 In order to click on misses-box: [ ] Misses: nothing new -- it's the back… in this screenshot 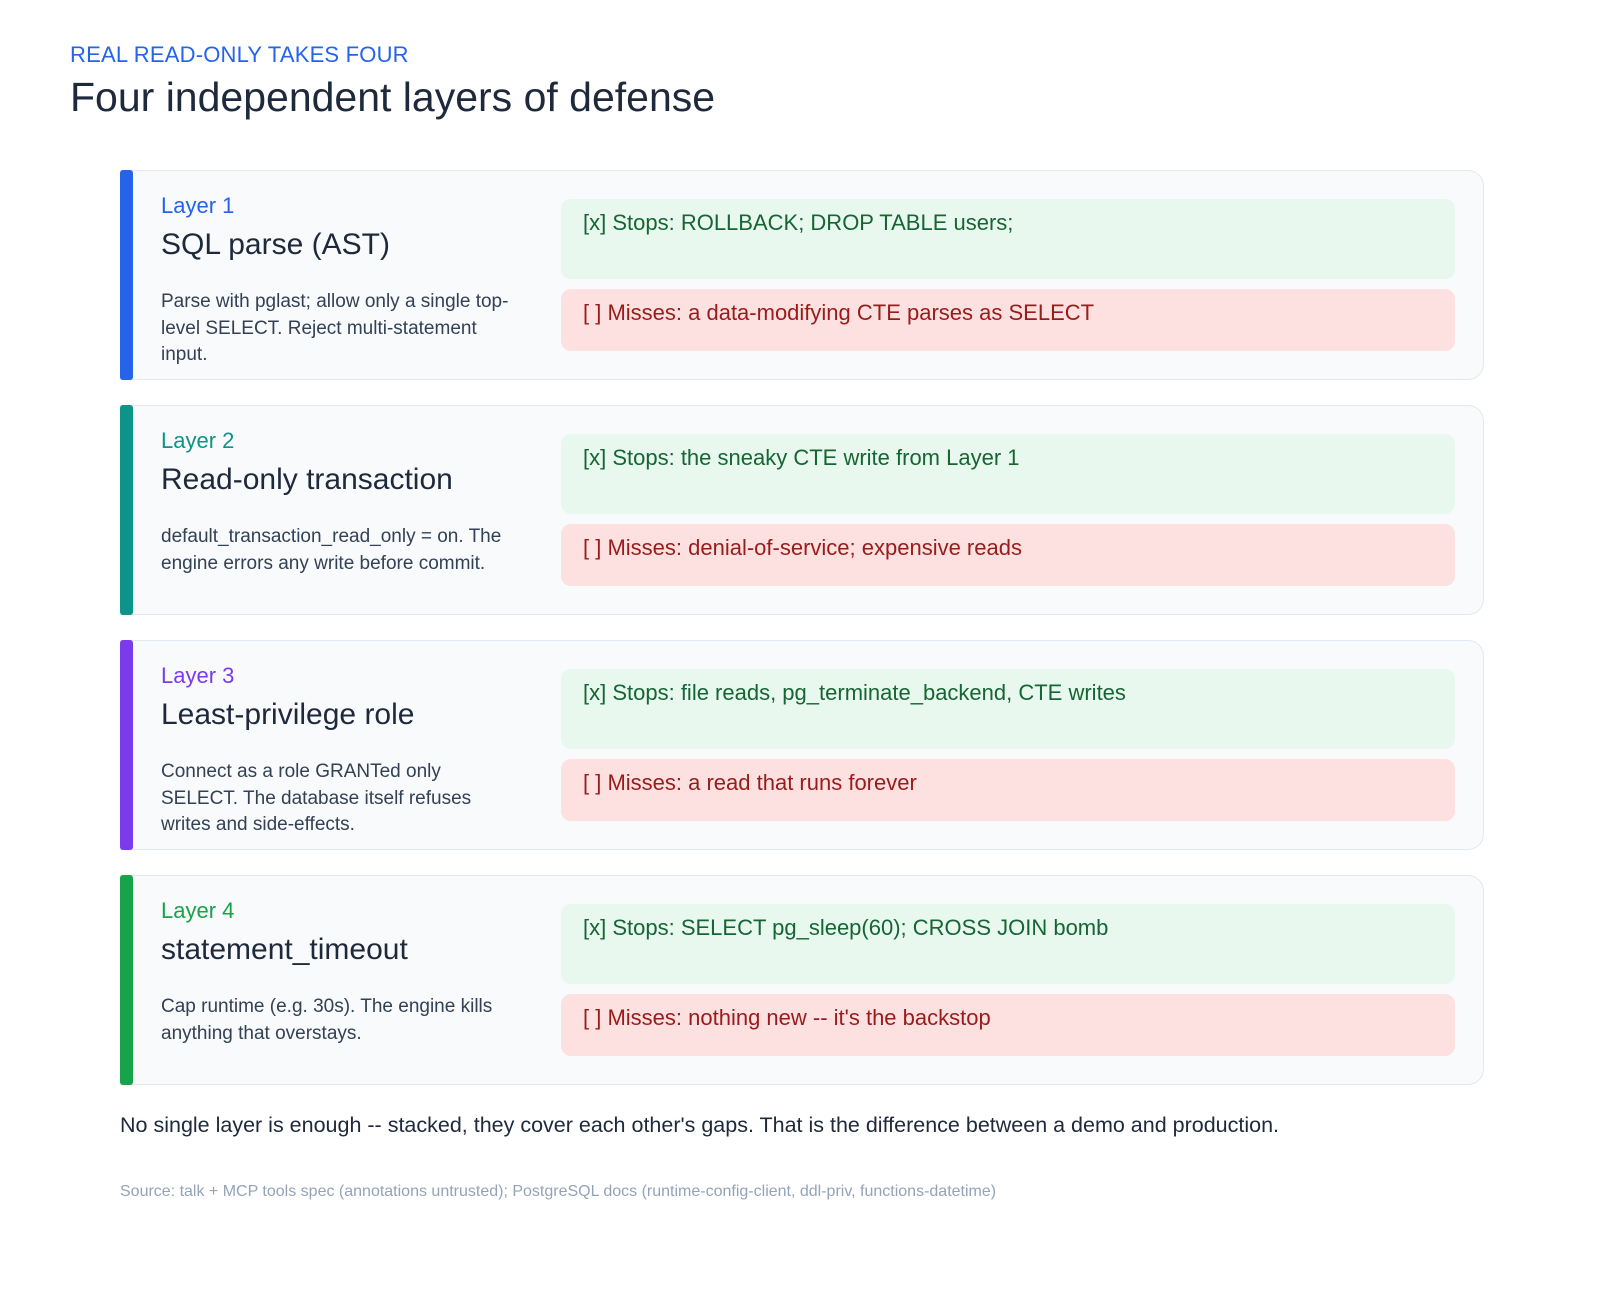, I will do `click(1008, 1025)`.